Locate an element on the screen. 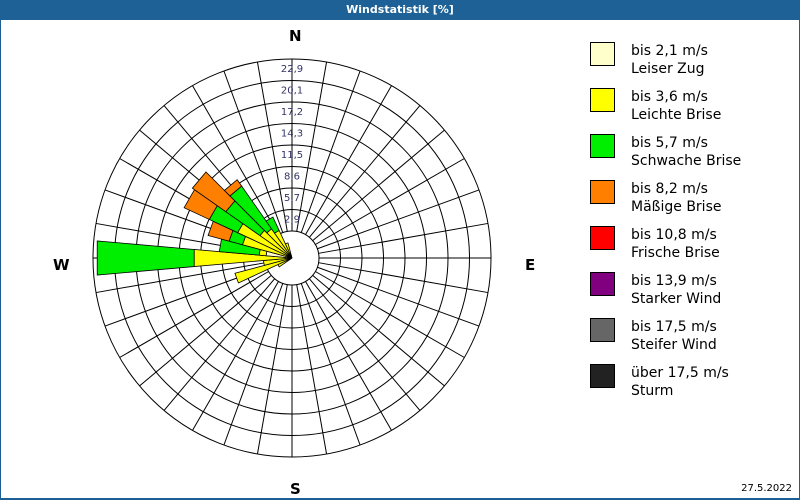  compass-south: S is located at coordinates (295, 489).